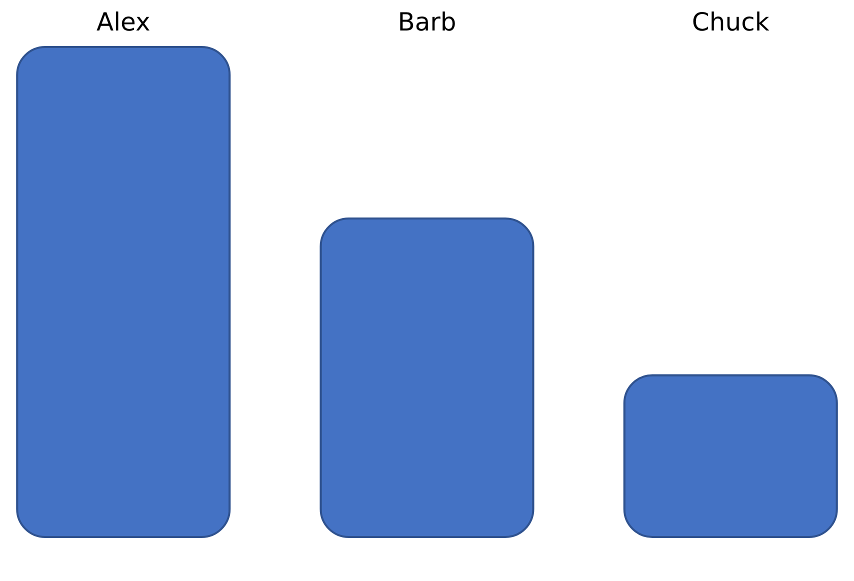 The height and width of the screenshot is (581, 854). I want to click on x-tick-label: Chuck, so click(731, 22).